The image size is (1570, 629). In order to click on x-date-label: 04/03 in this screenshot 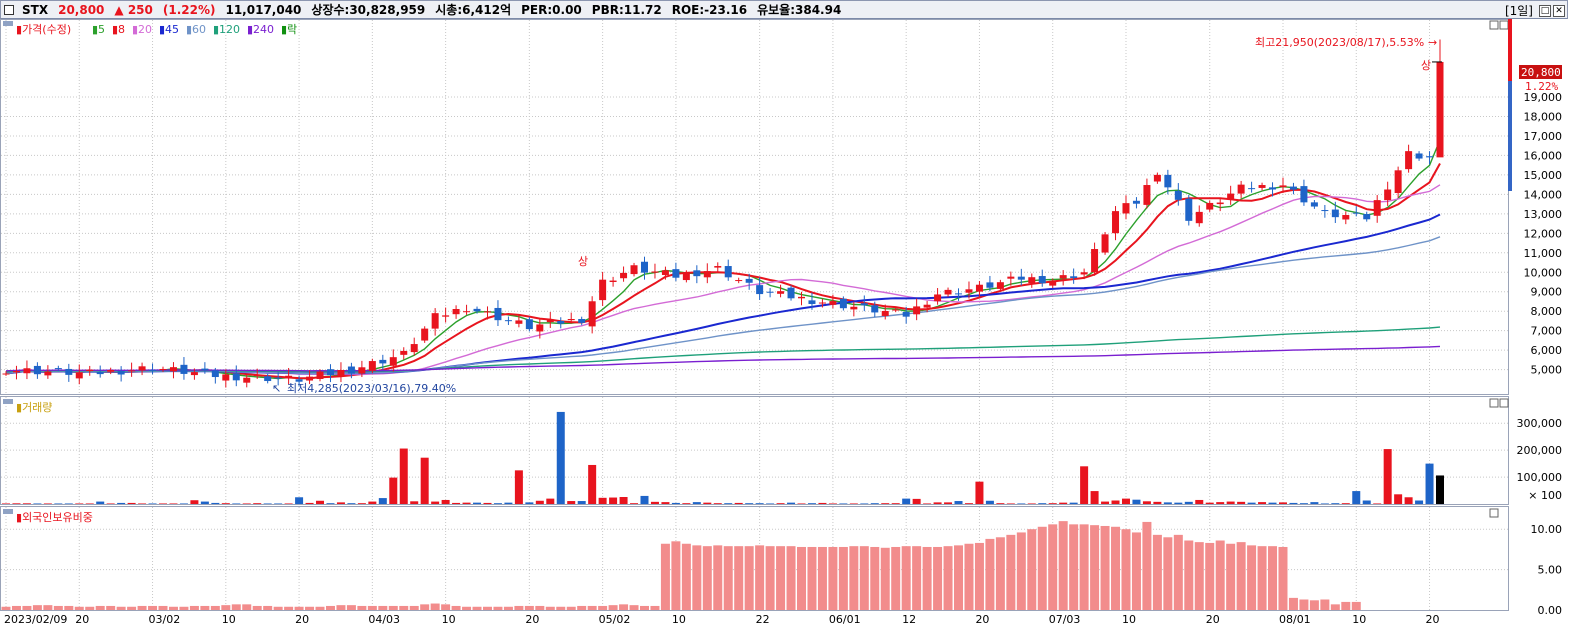, I will do `click(384, 619)`.